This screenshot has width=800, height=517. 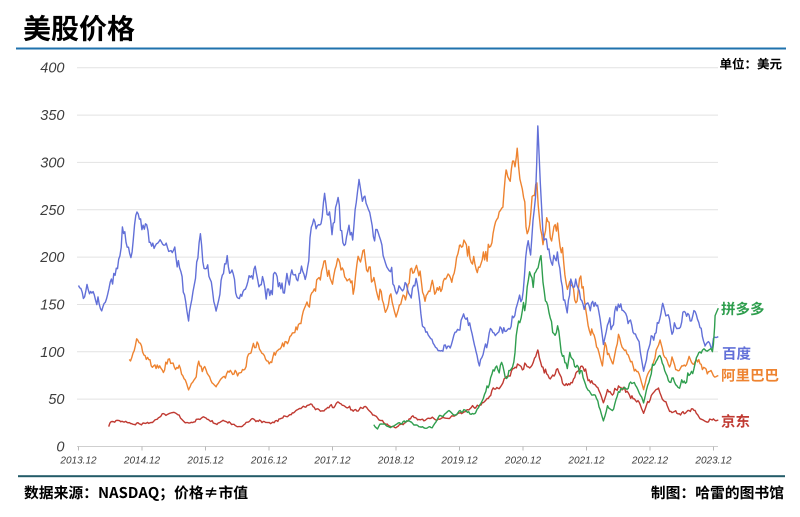 What do you see at coordinates (60, 448) in the screenshot?
I see `svg-text: 0` at bounding box center [60, 448].